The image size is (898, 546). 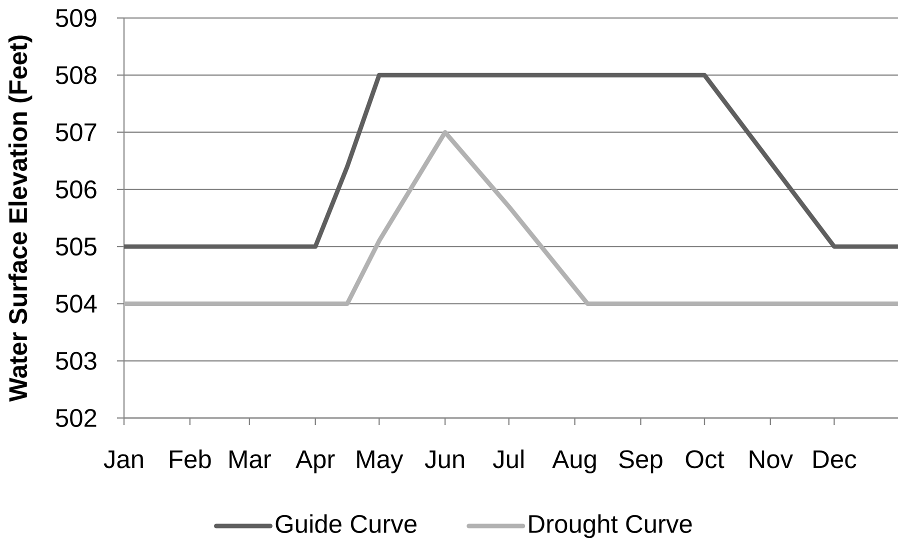 What do you see at coordinates (610, 526) in the screenshot?
I see `legend-label: Drought Curve` at bounding box center [610, 526].